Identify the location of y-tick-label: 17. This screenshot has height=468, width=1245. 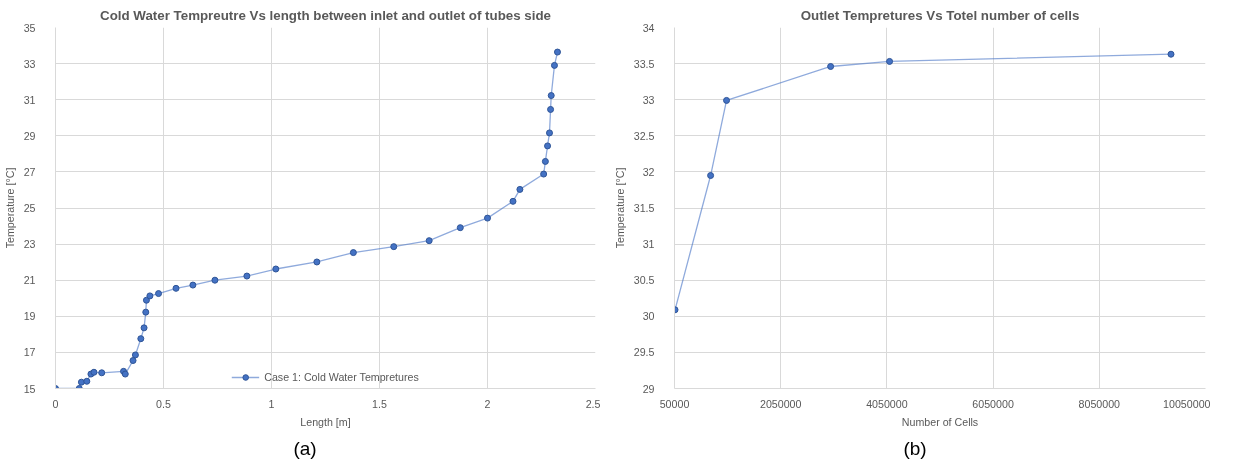
(29, 352).